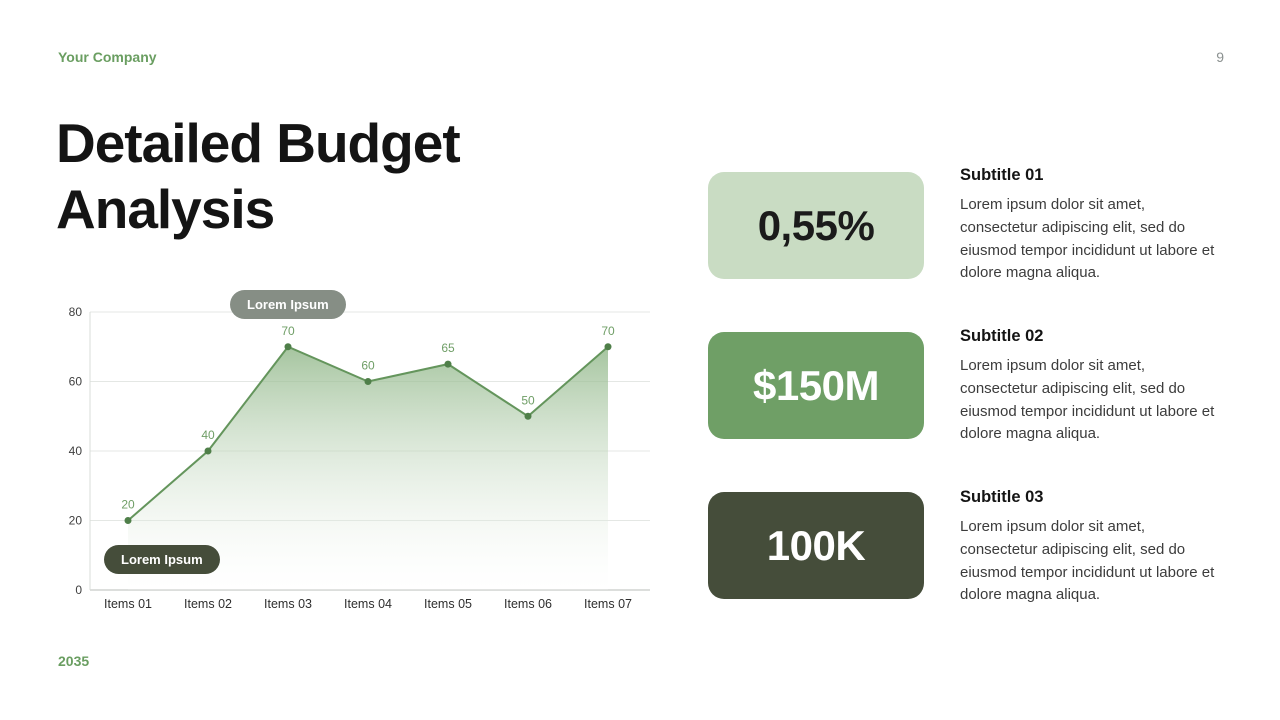 The height and width of the screenshot is (720, 1280). What do you see at coordinates (1002, 175) in the screenshot?
I see `stat-subtitle-1: Subtitle 01` at bounding box center [1002, 175].